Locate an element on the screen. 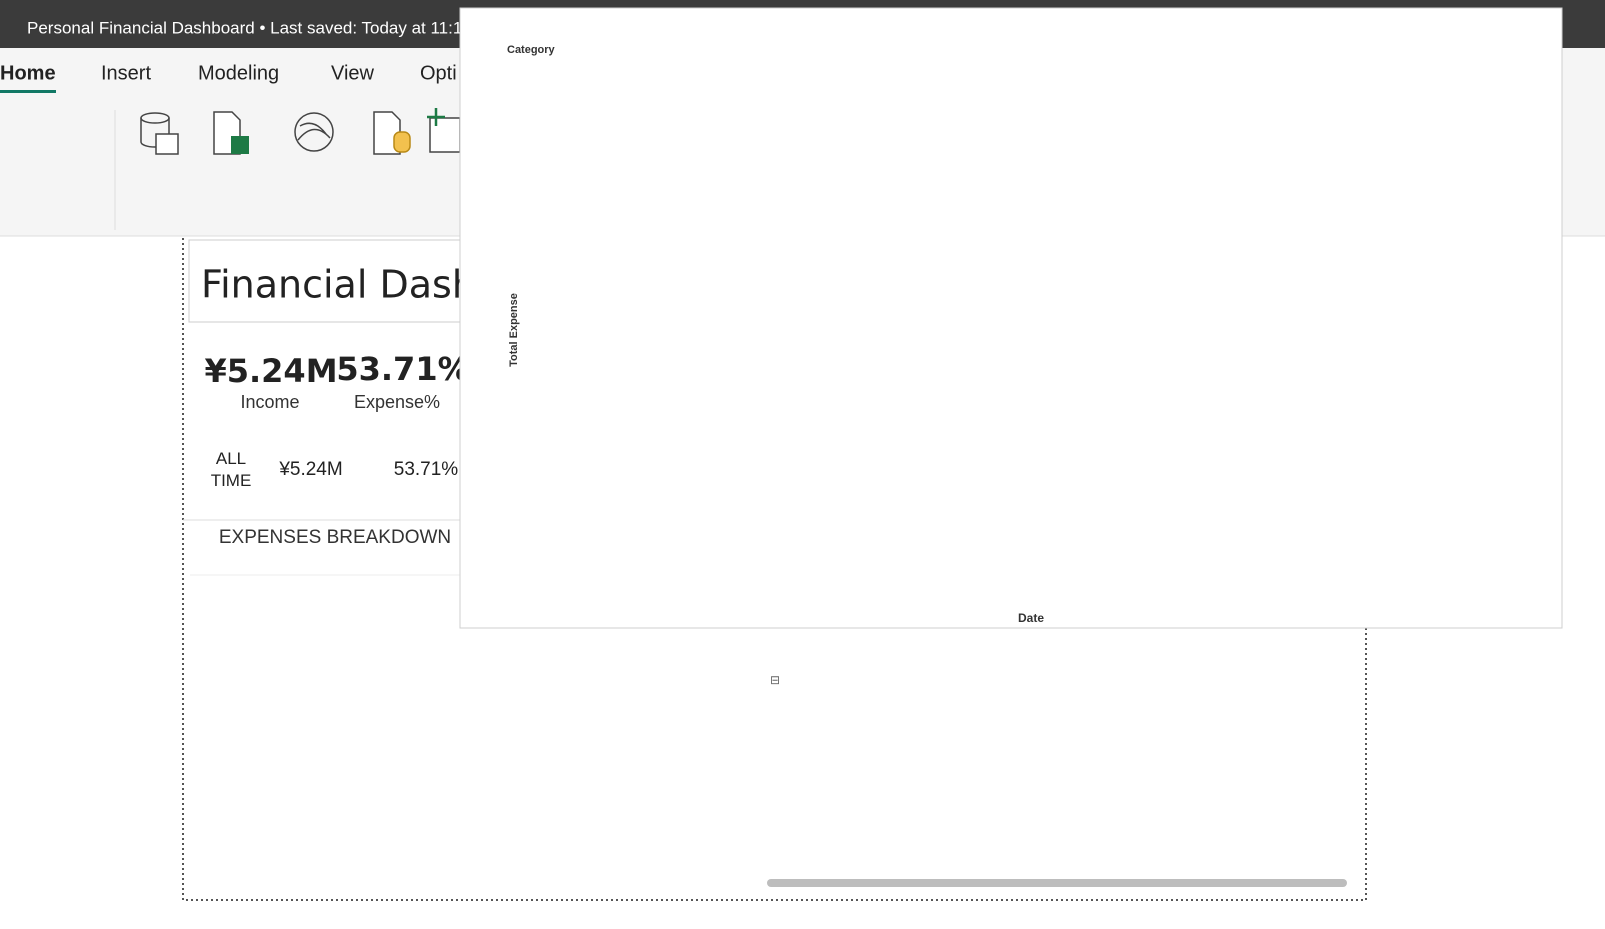  ribbon-content: Home Insert Modeling View Opti is located at coordinates (228, 73).